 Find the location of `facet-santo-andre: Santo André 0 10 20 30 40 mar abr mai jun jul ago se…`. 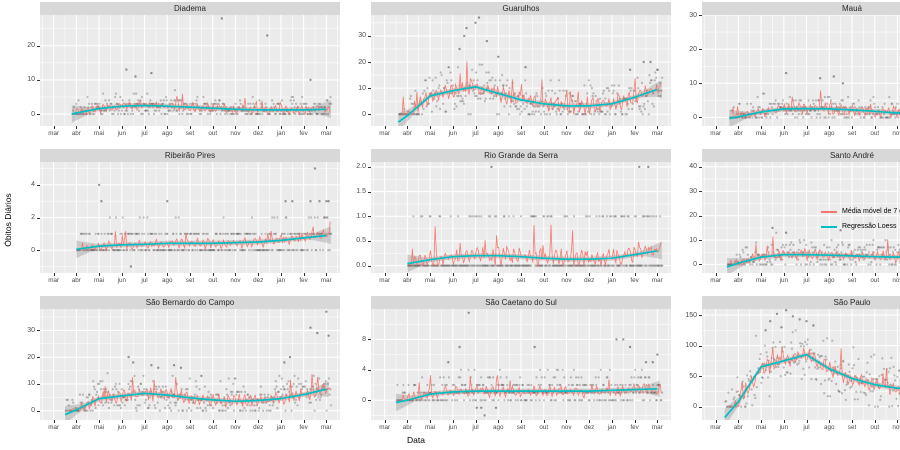

facet-santo-andre: Santo André 0 10 20 30 40 mar abr mai jun jul ago se… is located at coordinates (788, 218).